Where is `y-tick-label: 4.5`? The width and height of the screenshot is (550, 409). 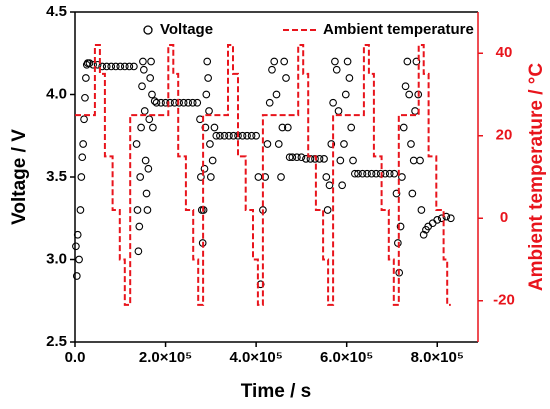
y-tick-label: 4.5 is located at coordinates (56, 11).